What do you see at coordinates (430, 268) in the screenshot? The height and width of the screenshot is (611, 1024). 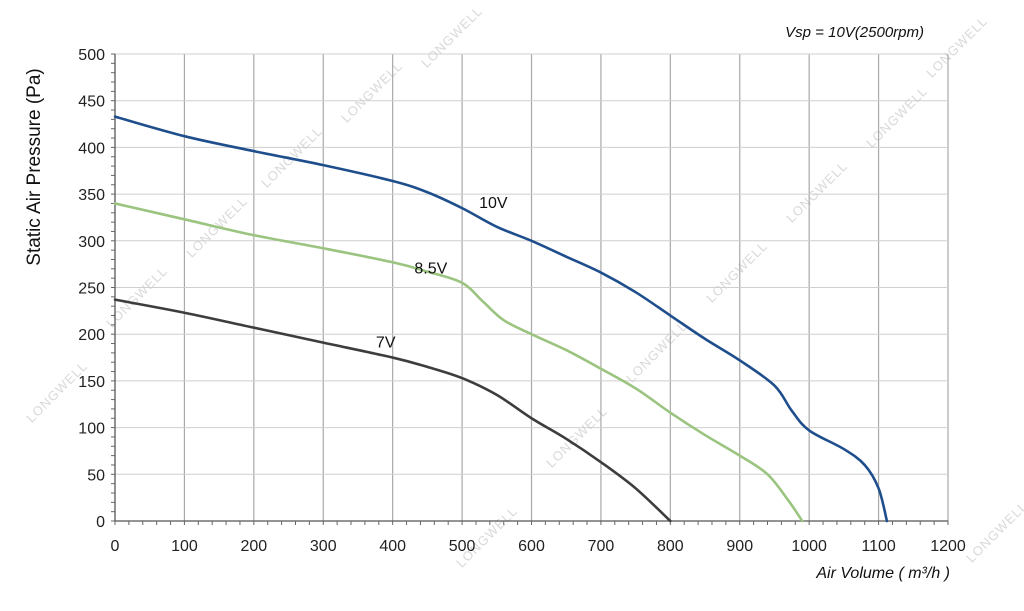 I see `series-label-8-5v: 8.5V` at bounding box center [430, 268].